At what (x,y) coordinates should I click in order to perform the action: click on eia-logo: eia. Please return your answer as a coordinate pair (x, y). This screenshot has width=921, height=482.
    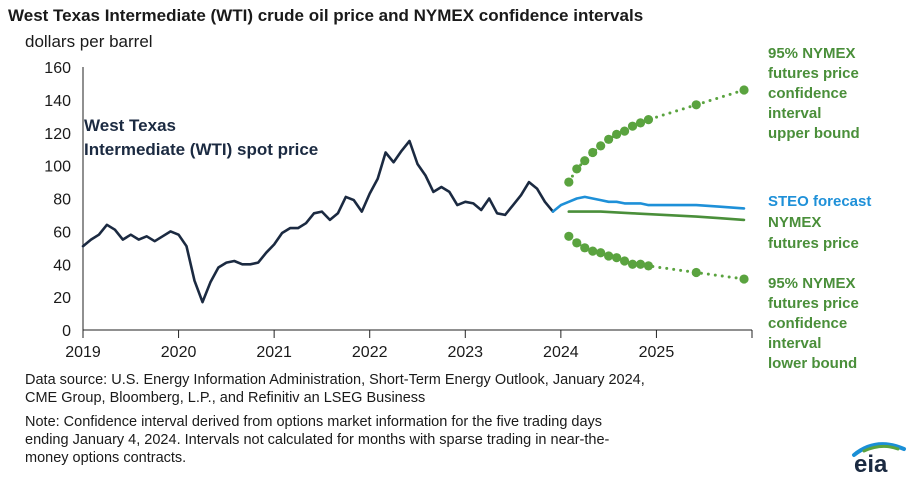
    Looking at the image, I should click on (879, 458).